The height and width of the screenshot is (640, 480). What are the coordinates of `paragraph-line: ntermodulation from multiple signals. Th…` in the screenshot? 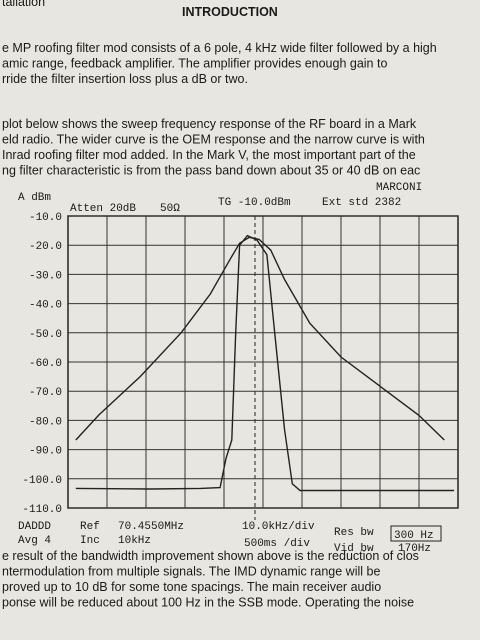 It's located at (191, 572).